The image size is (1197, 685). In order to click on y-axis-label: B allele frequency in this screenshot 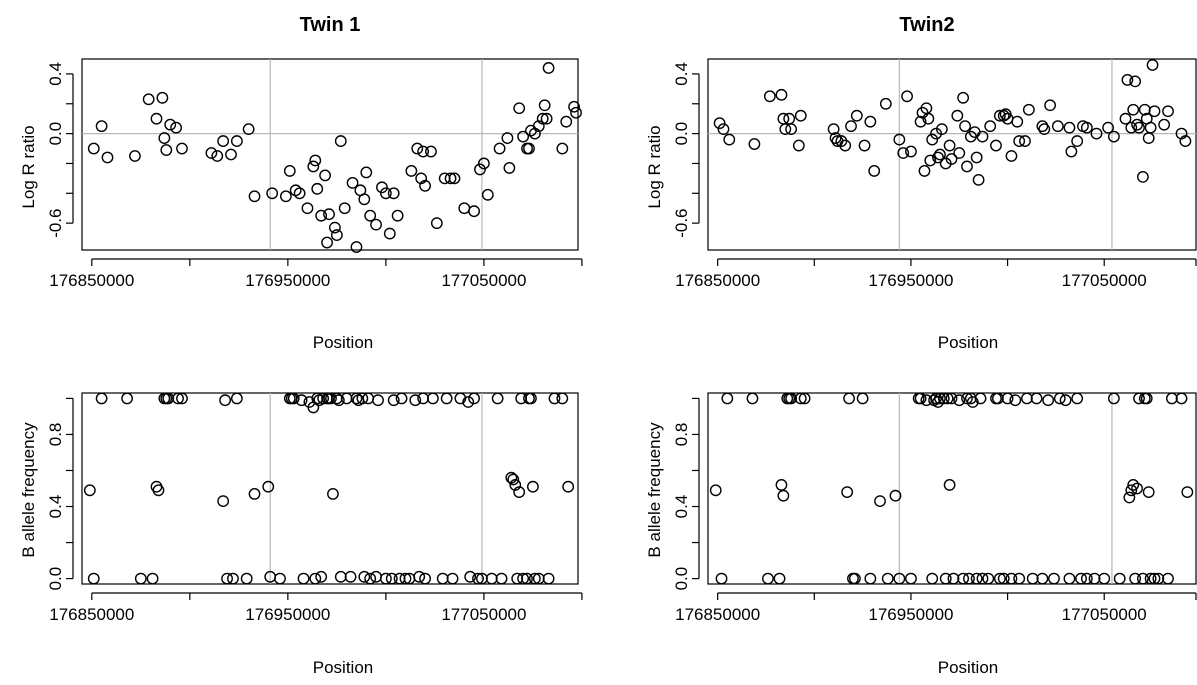, I will do `click(654, 490)`.